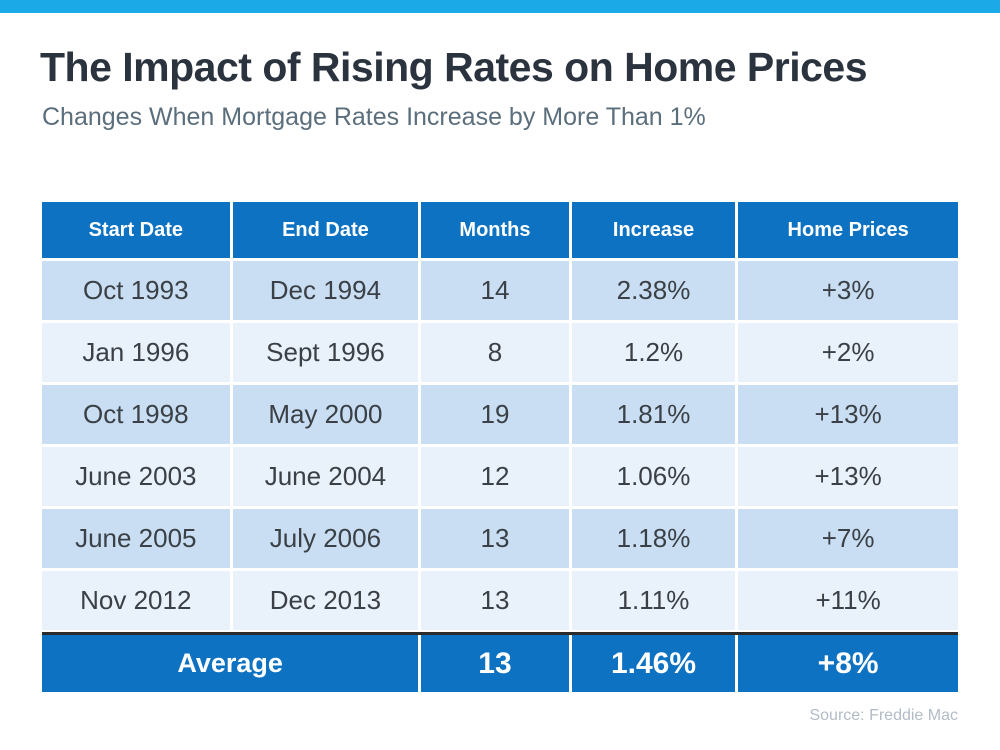 The image size is (1000, 750). I want to click on summary-cell-increase: 1.46%, so click(653, 663).